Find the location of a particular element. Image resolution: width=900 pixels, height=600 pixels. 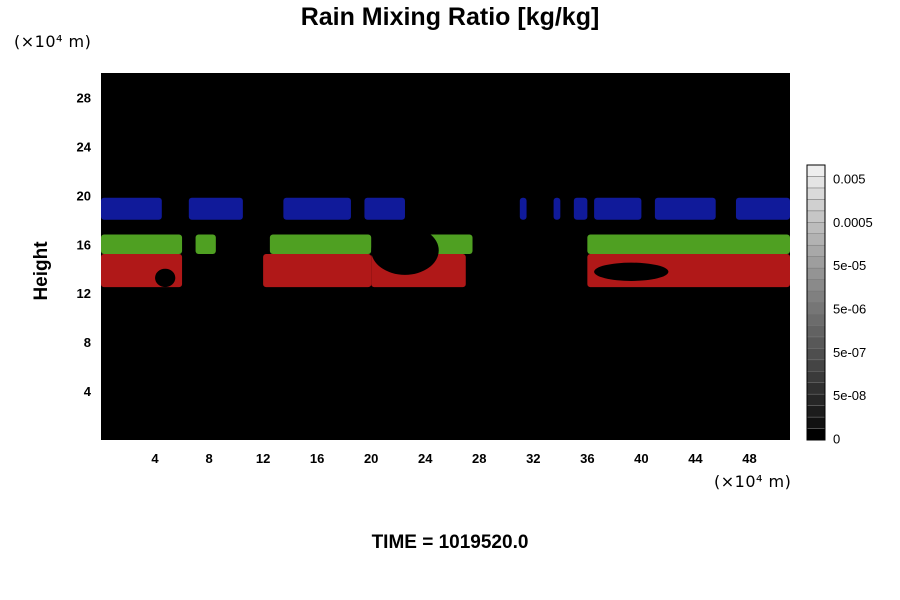

x-tick-label-9: 40 is located at coordinates (641, 458).